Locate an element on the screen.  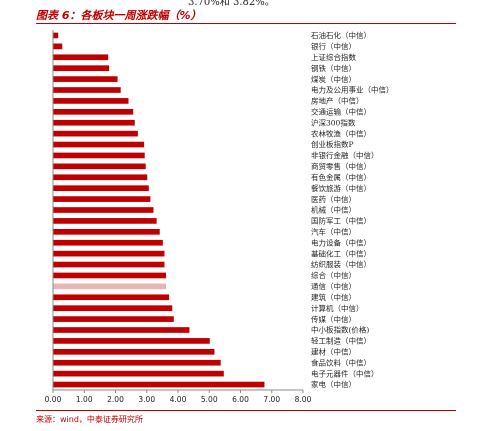
x-tick-label: 4.00 is located at coordinates (178, 399).